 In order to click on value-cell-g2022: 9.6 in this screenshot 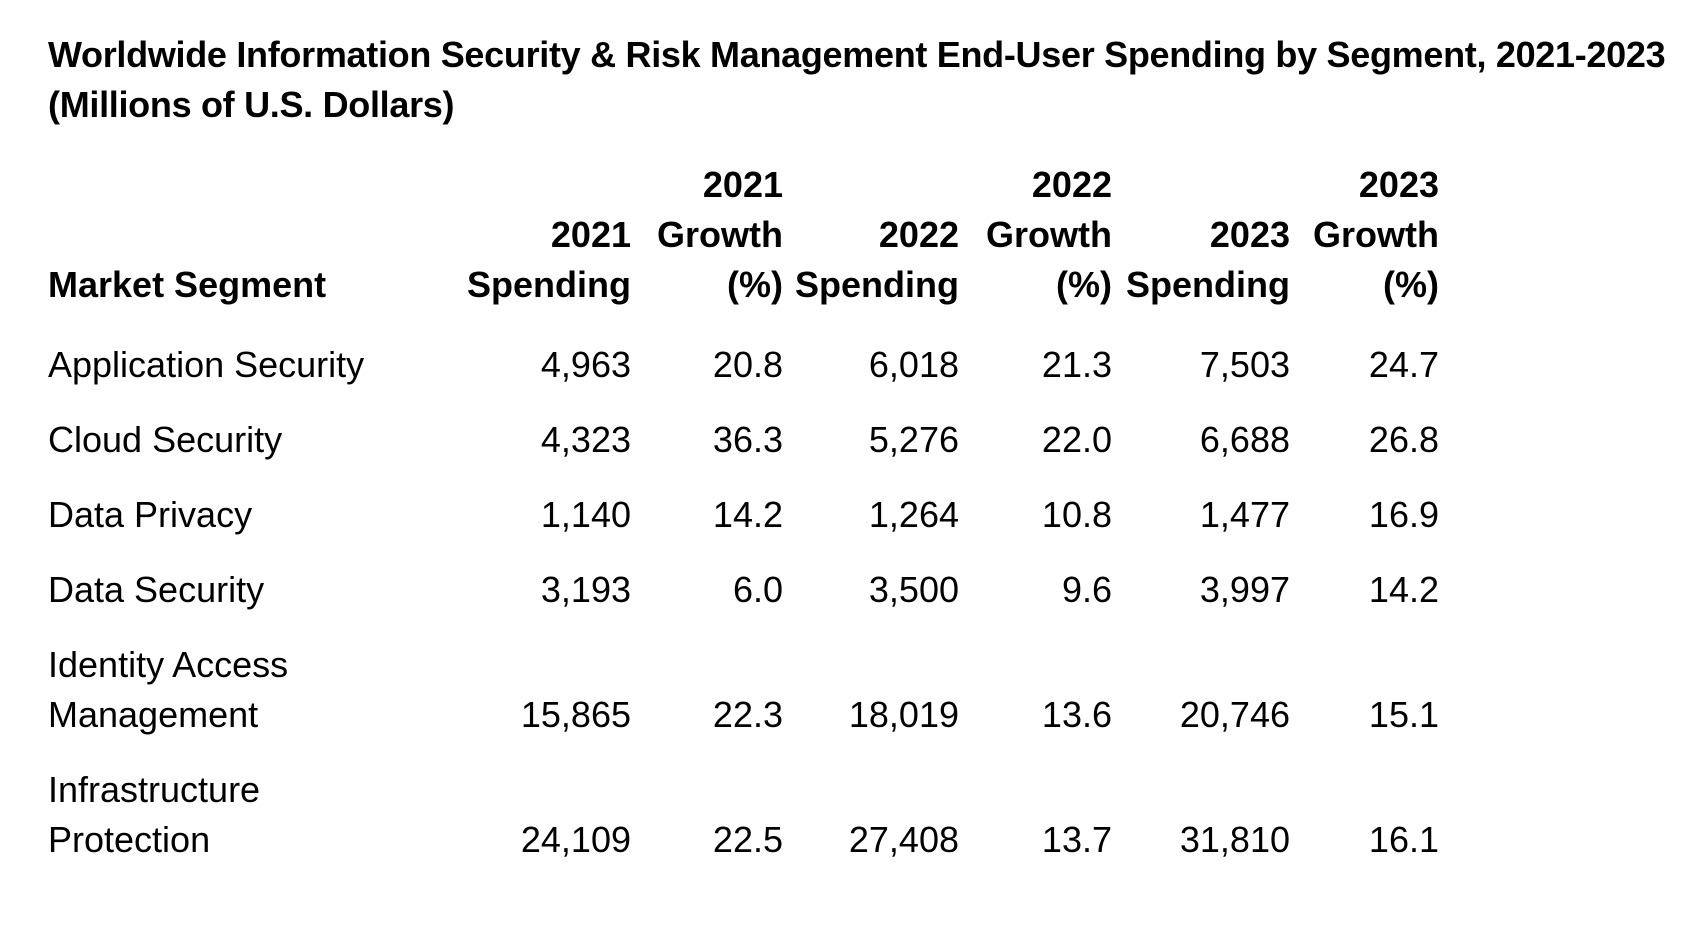, I will do `click(1086, 589)`.